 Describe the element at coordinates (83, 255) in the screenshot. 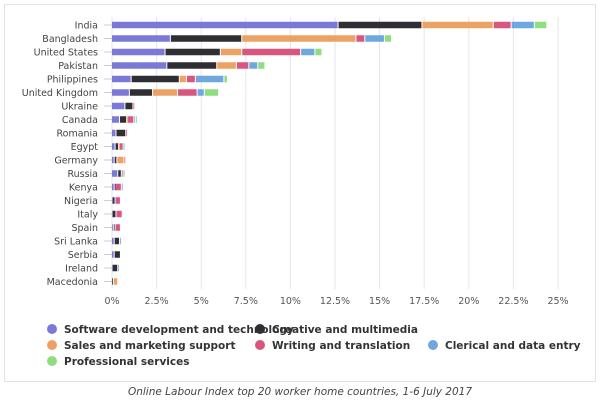

I see `y-category-label: Serbia` at that location.